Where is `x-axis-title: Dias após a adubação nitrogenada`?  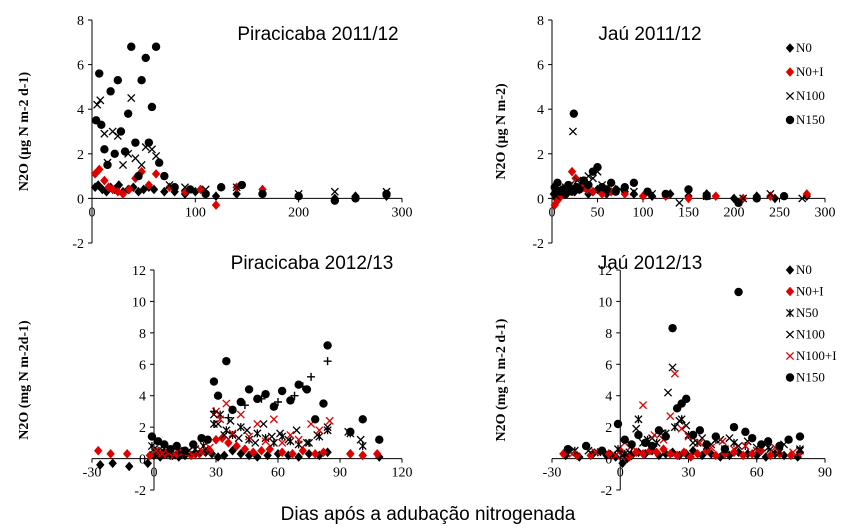
x-axis-title: Dias após a adubação nitrogenada is located at coordinates (428, 514).